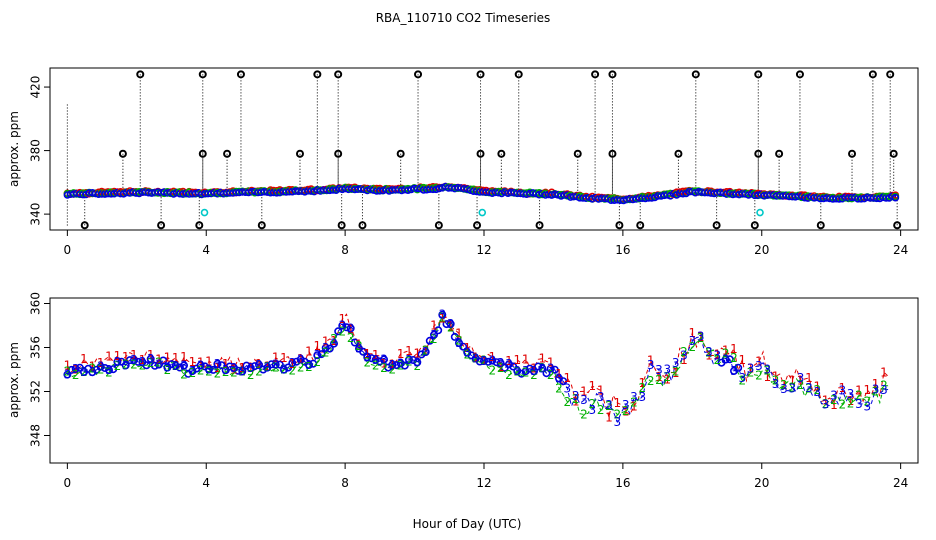 The image size is (936, 540). Describe the element at coordinates (622, 483) in the screenshot. I see `bottom-x-tick-label: 16` at that location.